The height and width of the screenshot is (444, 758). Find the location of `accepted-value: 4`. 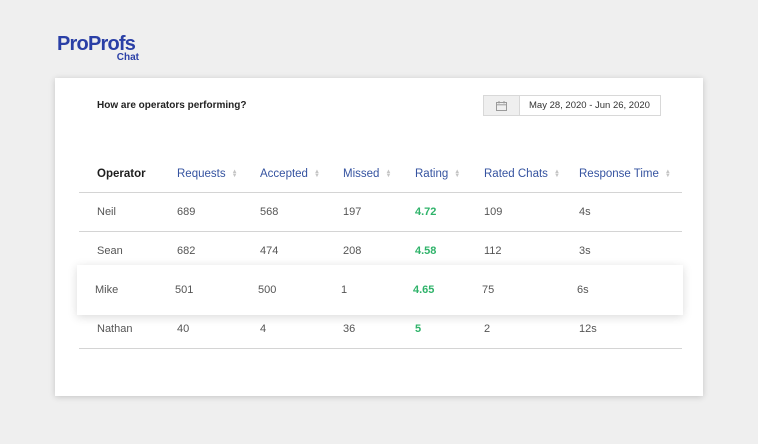

accepted-value: 4 is located at coordinates (263, 329).